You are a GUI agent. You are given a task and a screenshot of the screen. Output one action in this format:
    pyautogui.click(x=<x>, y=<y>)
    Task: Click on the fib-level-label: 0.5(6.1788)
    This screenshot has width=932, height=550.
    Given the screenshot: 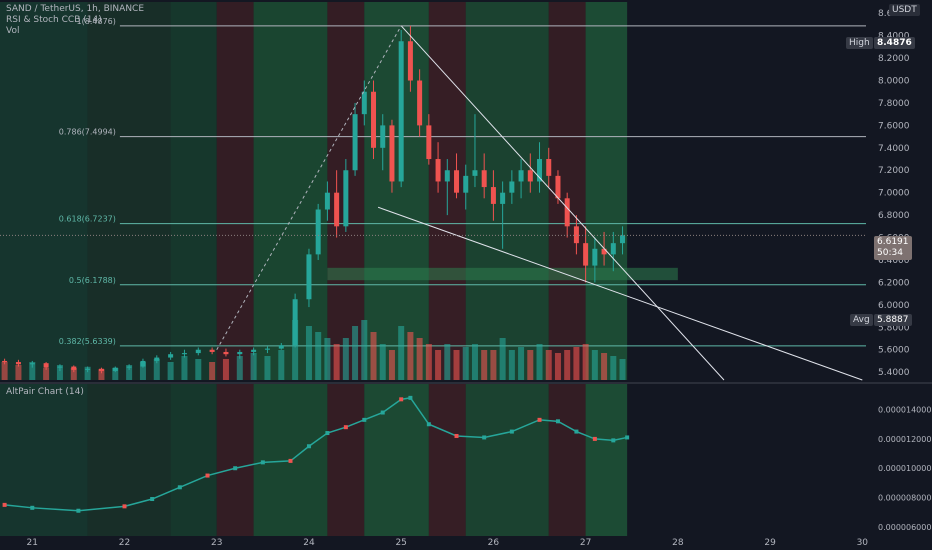 What is the action you would take?
    pyautogui.click(x=92, y=280)
    